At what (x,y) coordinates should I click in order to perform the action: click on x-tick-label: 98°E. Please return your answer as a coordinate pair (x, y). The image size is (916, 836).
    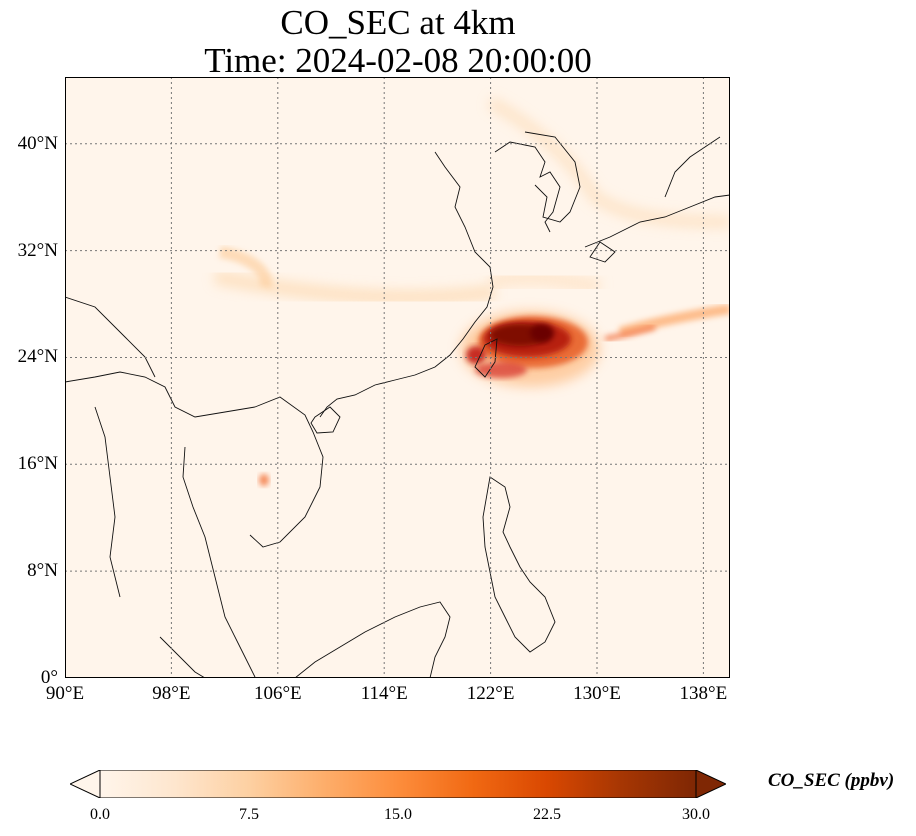
    Looking at the image, I should click on (171, 693).